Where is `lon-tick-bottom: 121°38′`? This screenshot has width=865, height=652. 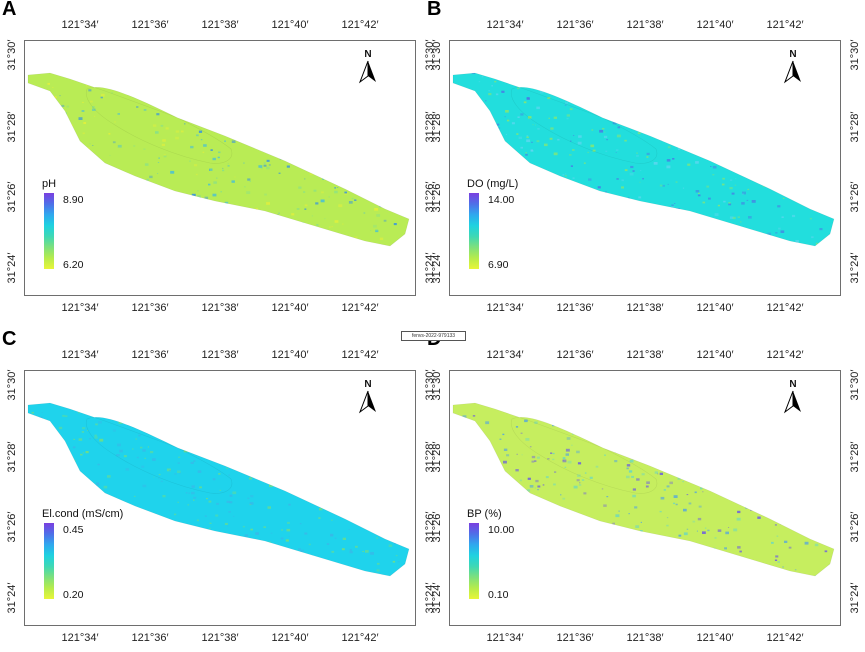
lon-tick-bottom: 121°38′ is located at coordinates (220, 308).